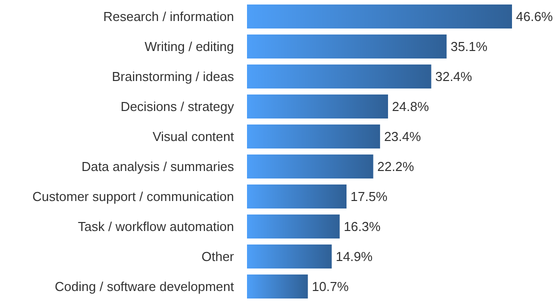 The height and width of the screenshot is (302, 560). Describe the element at coordinates (369, 196) in the screenshot. I see `data-label: 17.5%` at that location.